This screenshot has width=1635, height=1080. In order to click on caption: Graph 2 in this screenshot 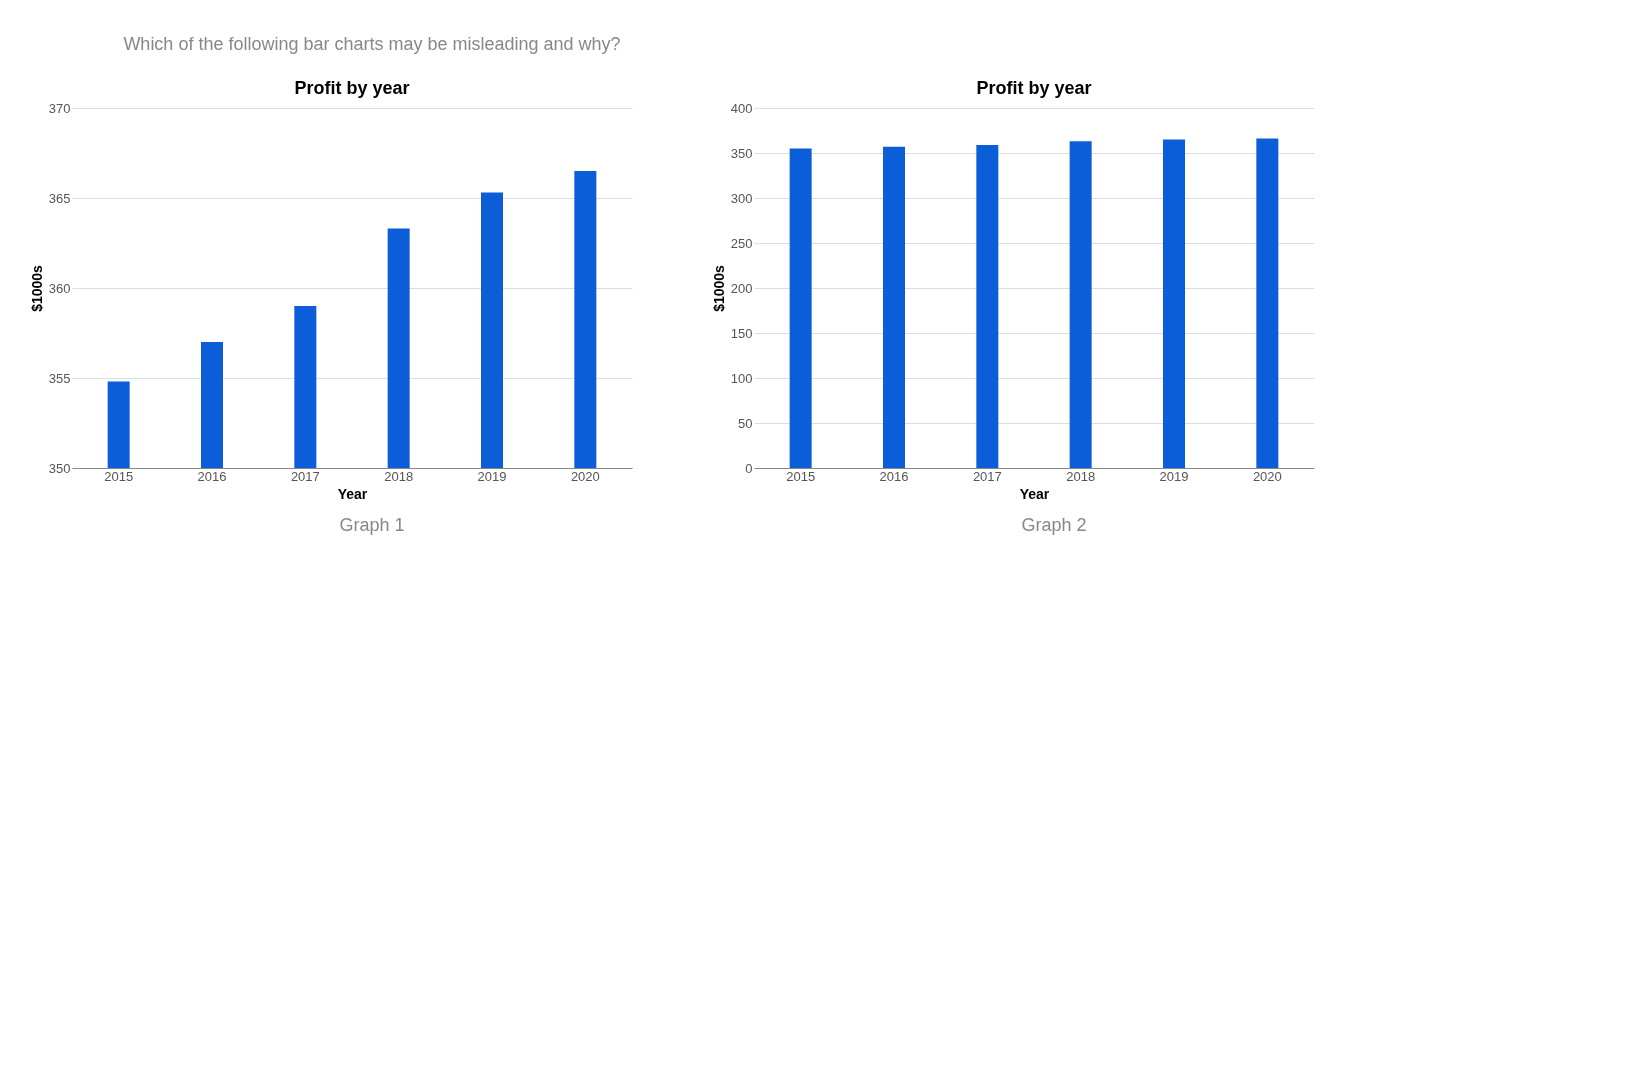, I will do `click(1054, 525)`.